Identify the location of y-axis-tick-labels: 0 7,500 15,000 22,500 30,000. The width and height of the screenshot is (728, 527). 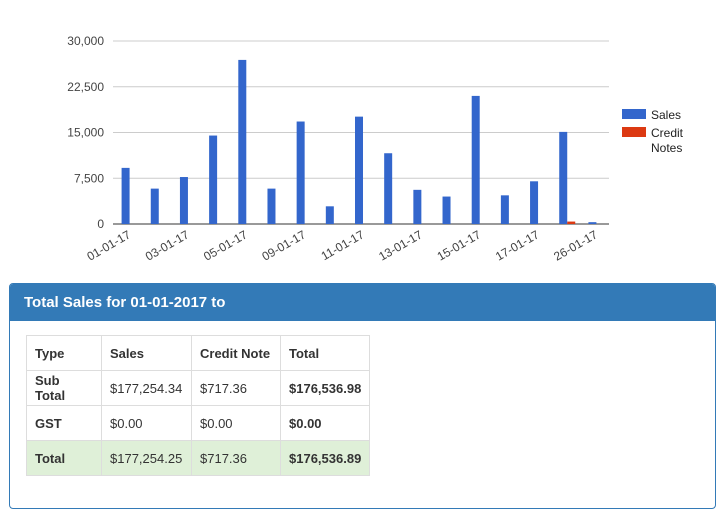
(85, 132).